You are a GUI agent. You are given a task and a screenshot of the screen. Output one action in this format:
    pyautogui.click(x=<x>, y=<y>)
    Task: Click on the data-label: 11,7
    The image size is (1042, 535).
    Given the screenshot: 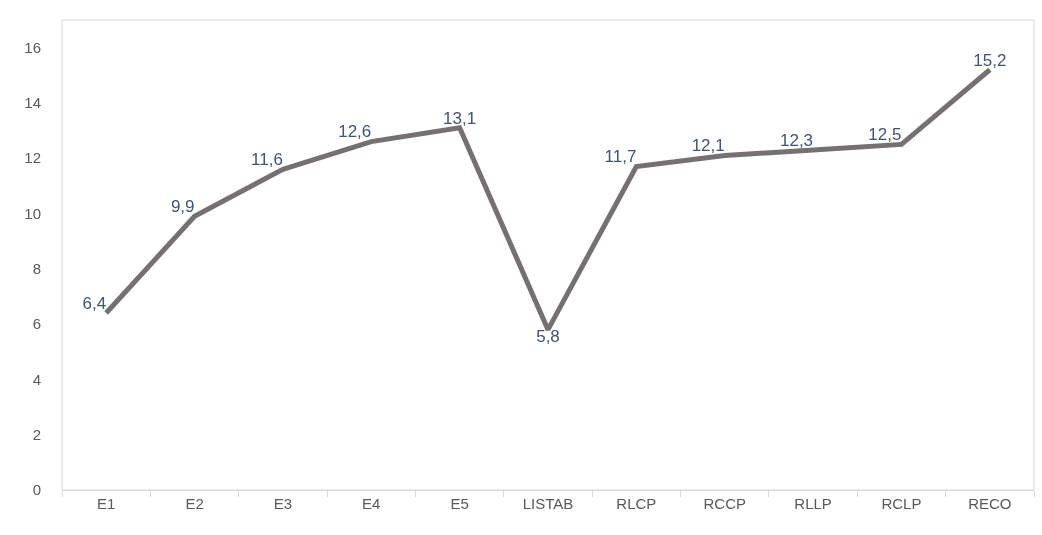 What is the action you would take?
    pyautogui.click(x=620, y=157)
    